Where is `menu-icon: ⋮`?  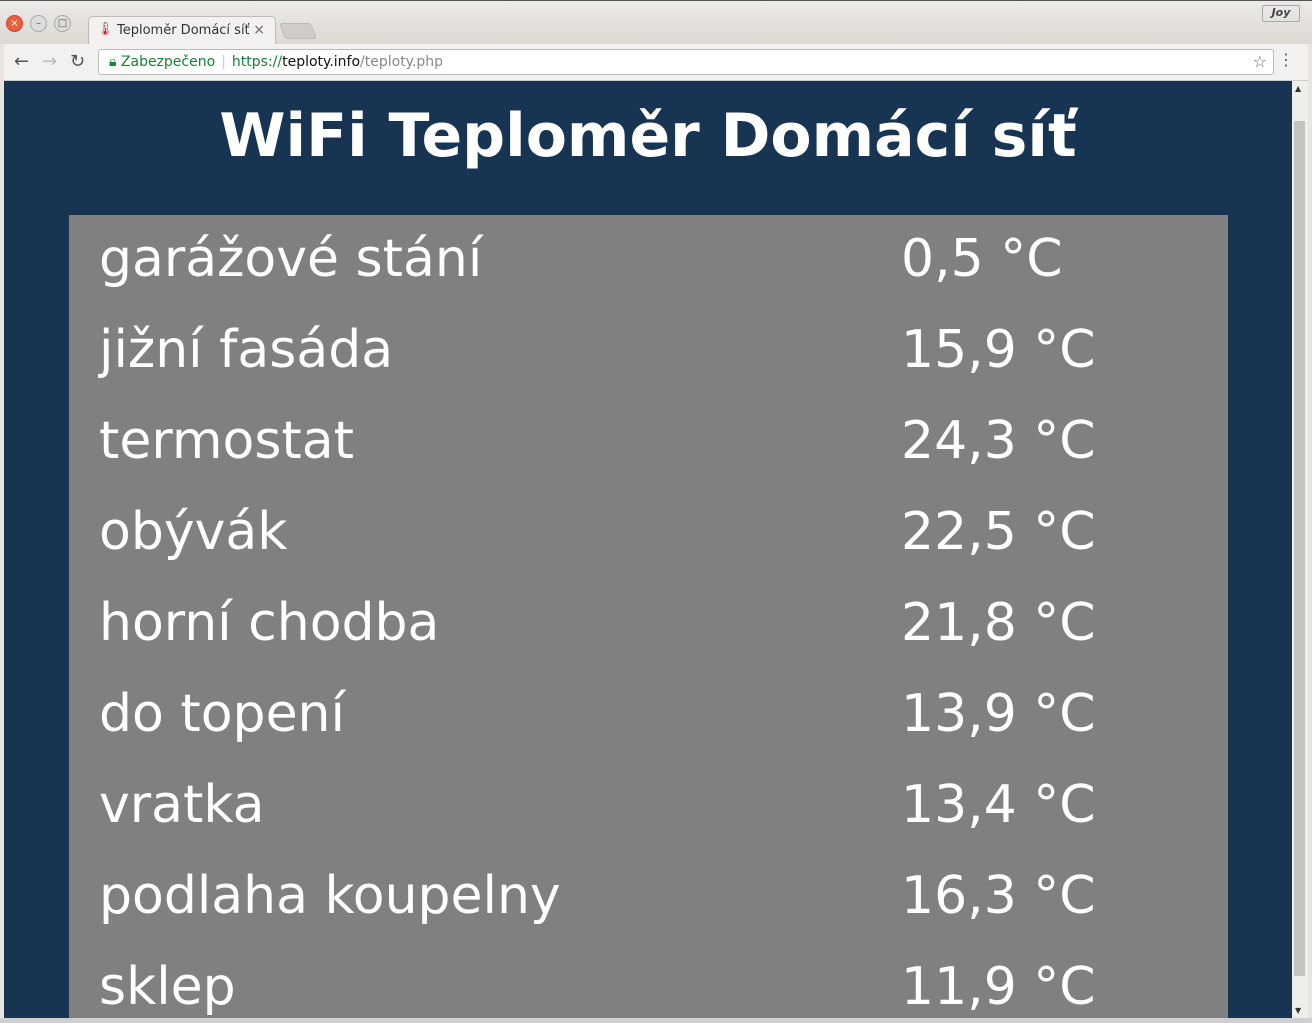 menu-icon: ⋮ is located at coordinates (1286, 59).